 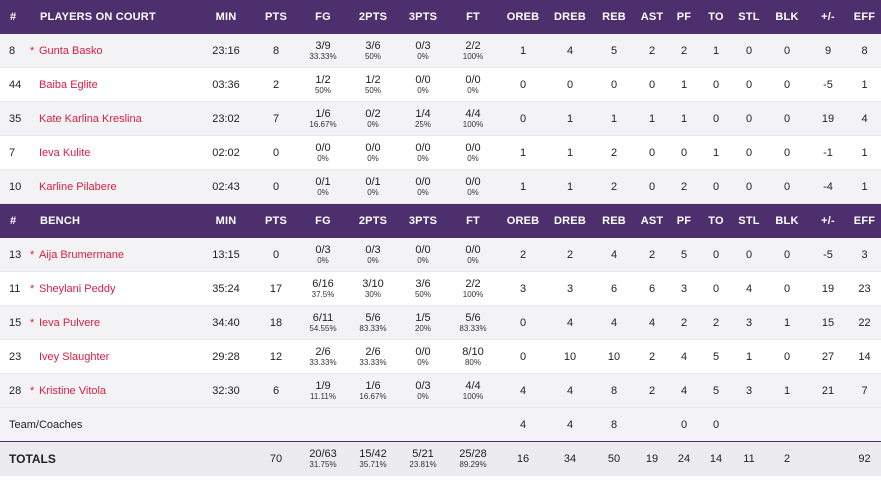 What do you see at coordinates (864, 118) in the screenshot?
I see `efficiency: 4` at bounding box center [864, 118].